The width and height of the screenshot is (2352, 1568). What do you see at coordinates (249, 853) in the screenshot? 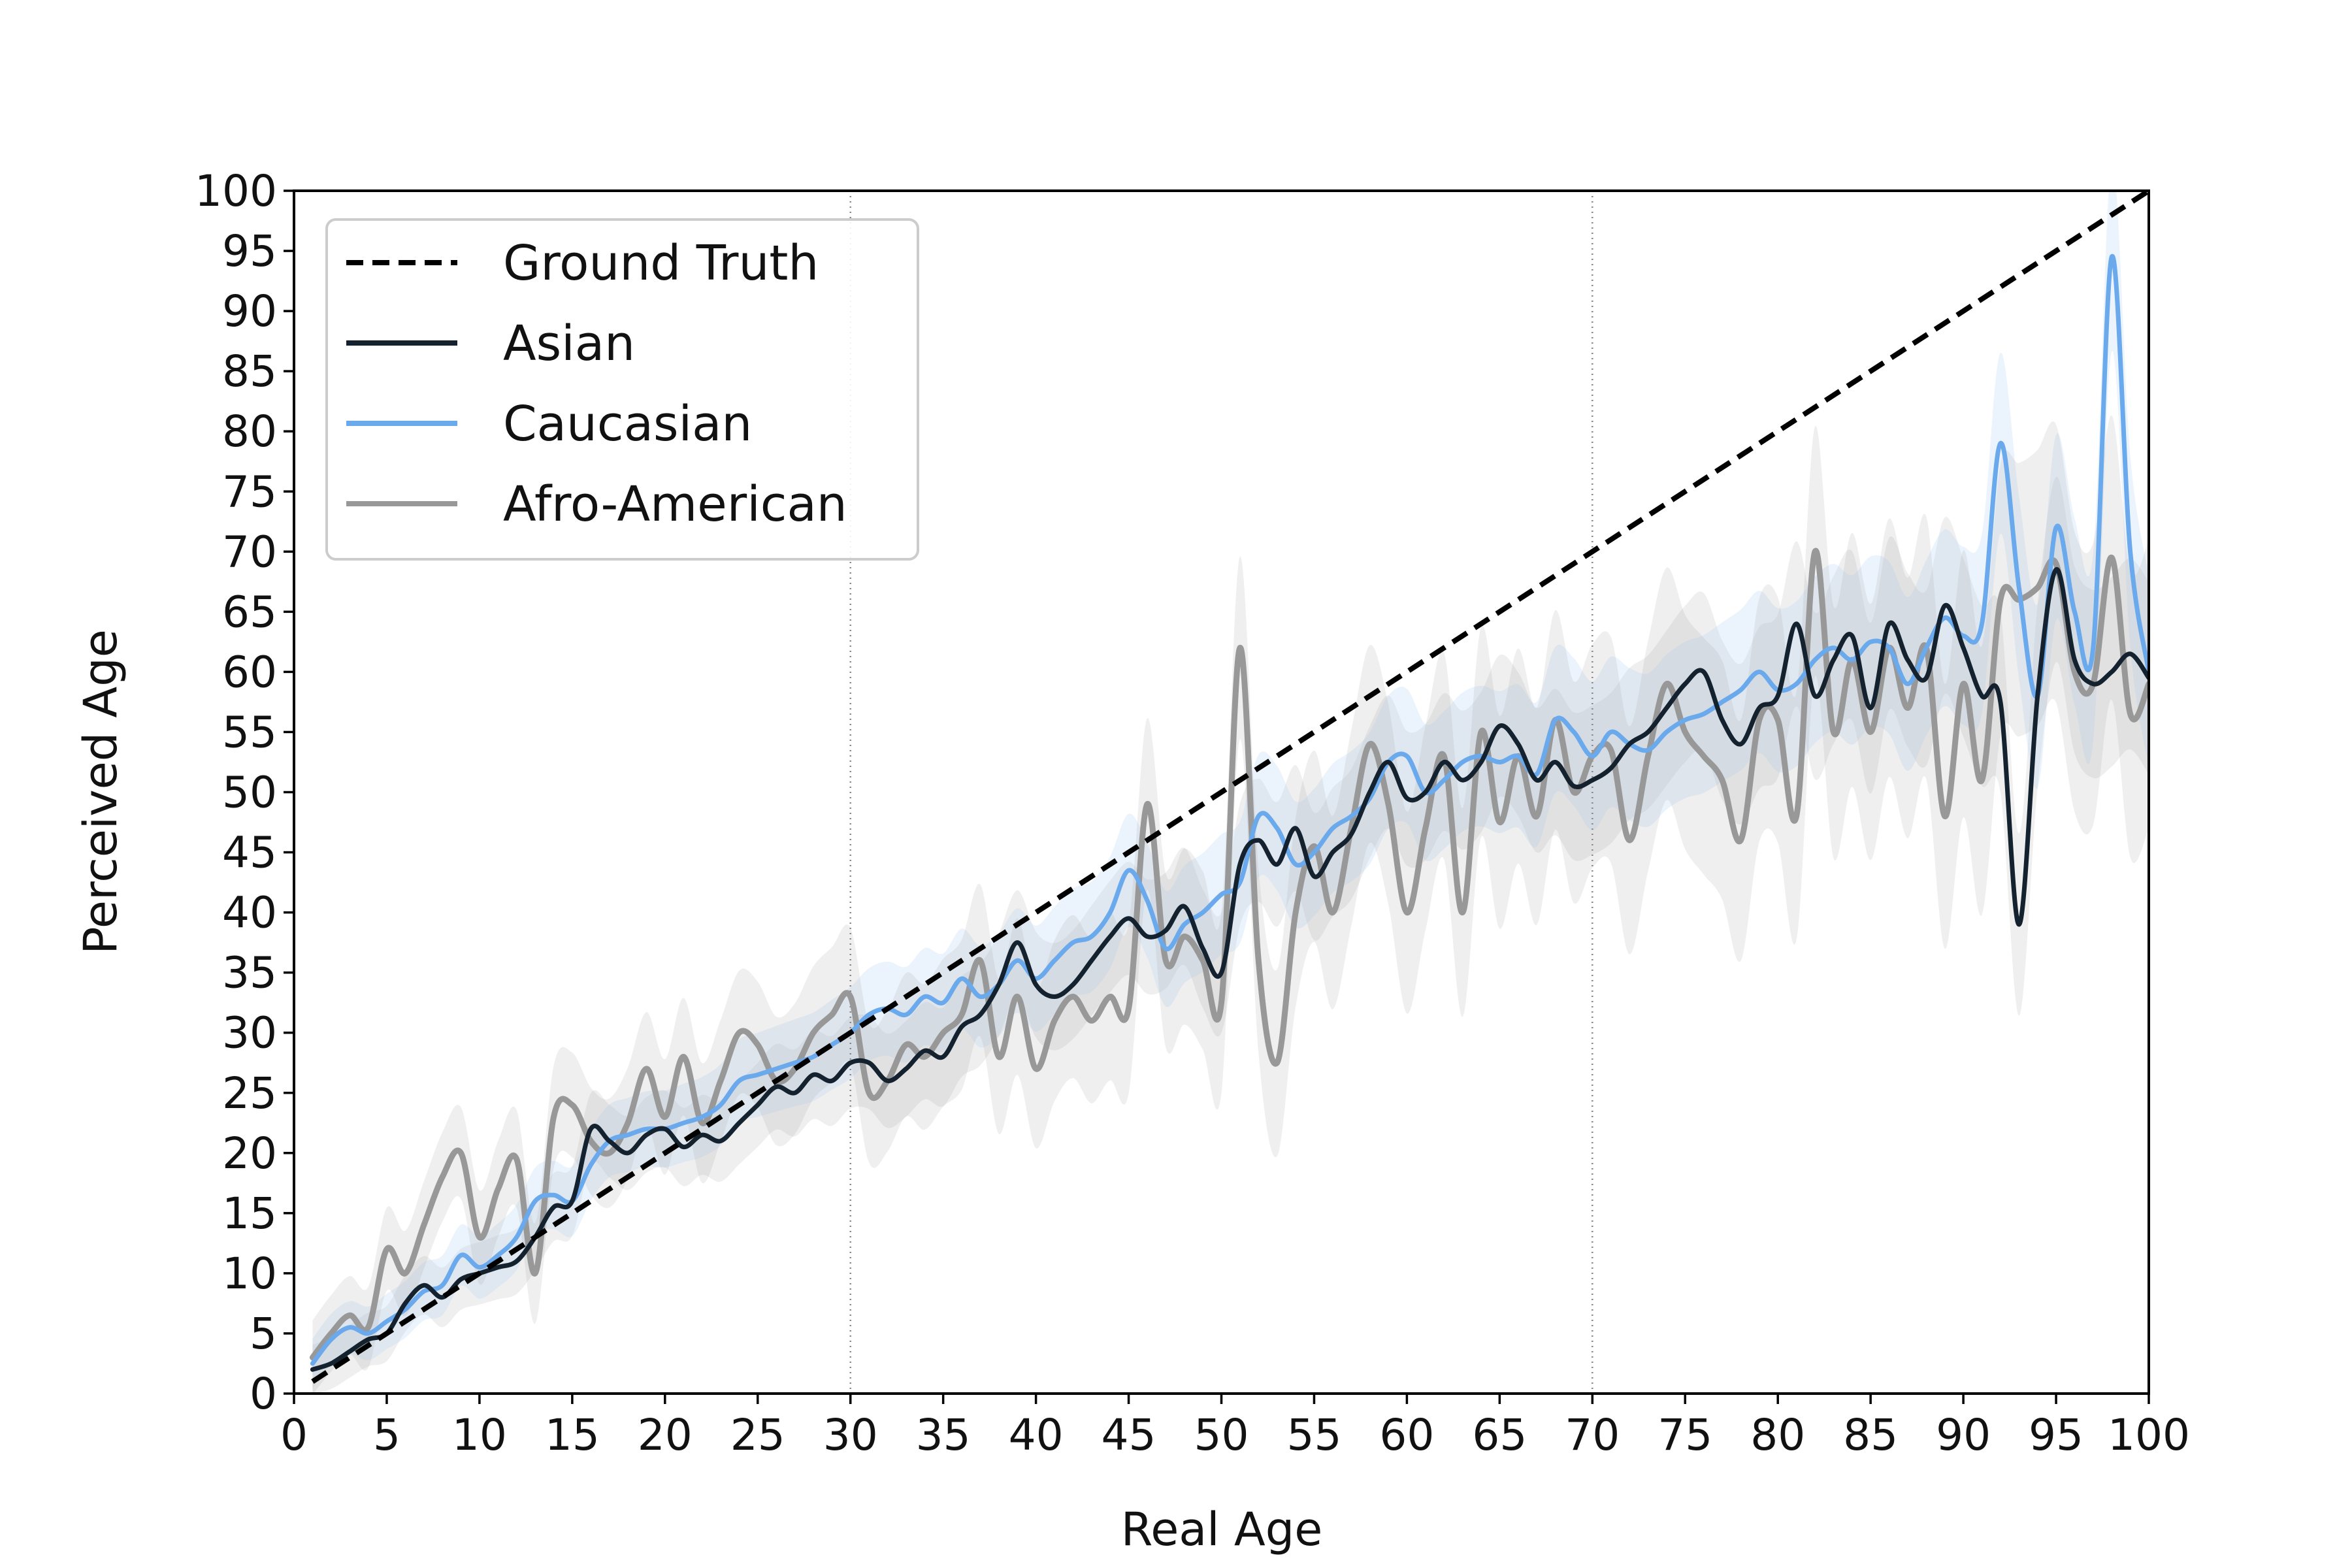
I see `y-tick-label: 45` at bounding box center [249, 853].